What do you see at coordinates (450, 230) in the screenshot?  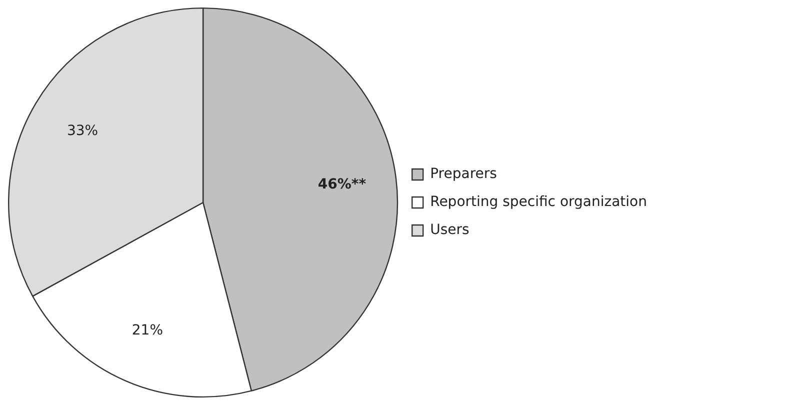 I see `legend-label: Users` at bounding box center [450, 230].